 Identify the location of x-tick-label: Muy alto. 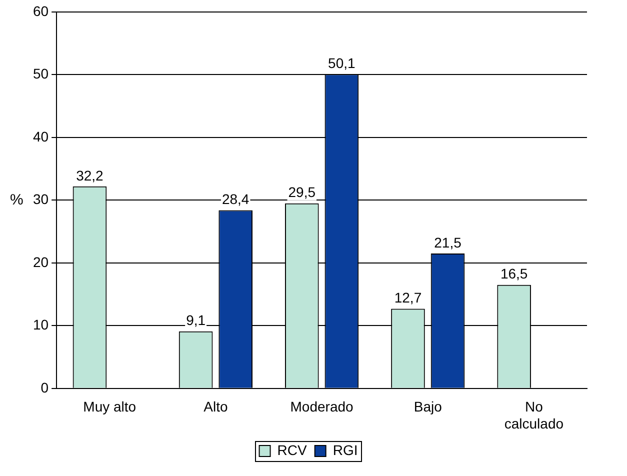
(109, 406).